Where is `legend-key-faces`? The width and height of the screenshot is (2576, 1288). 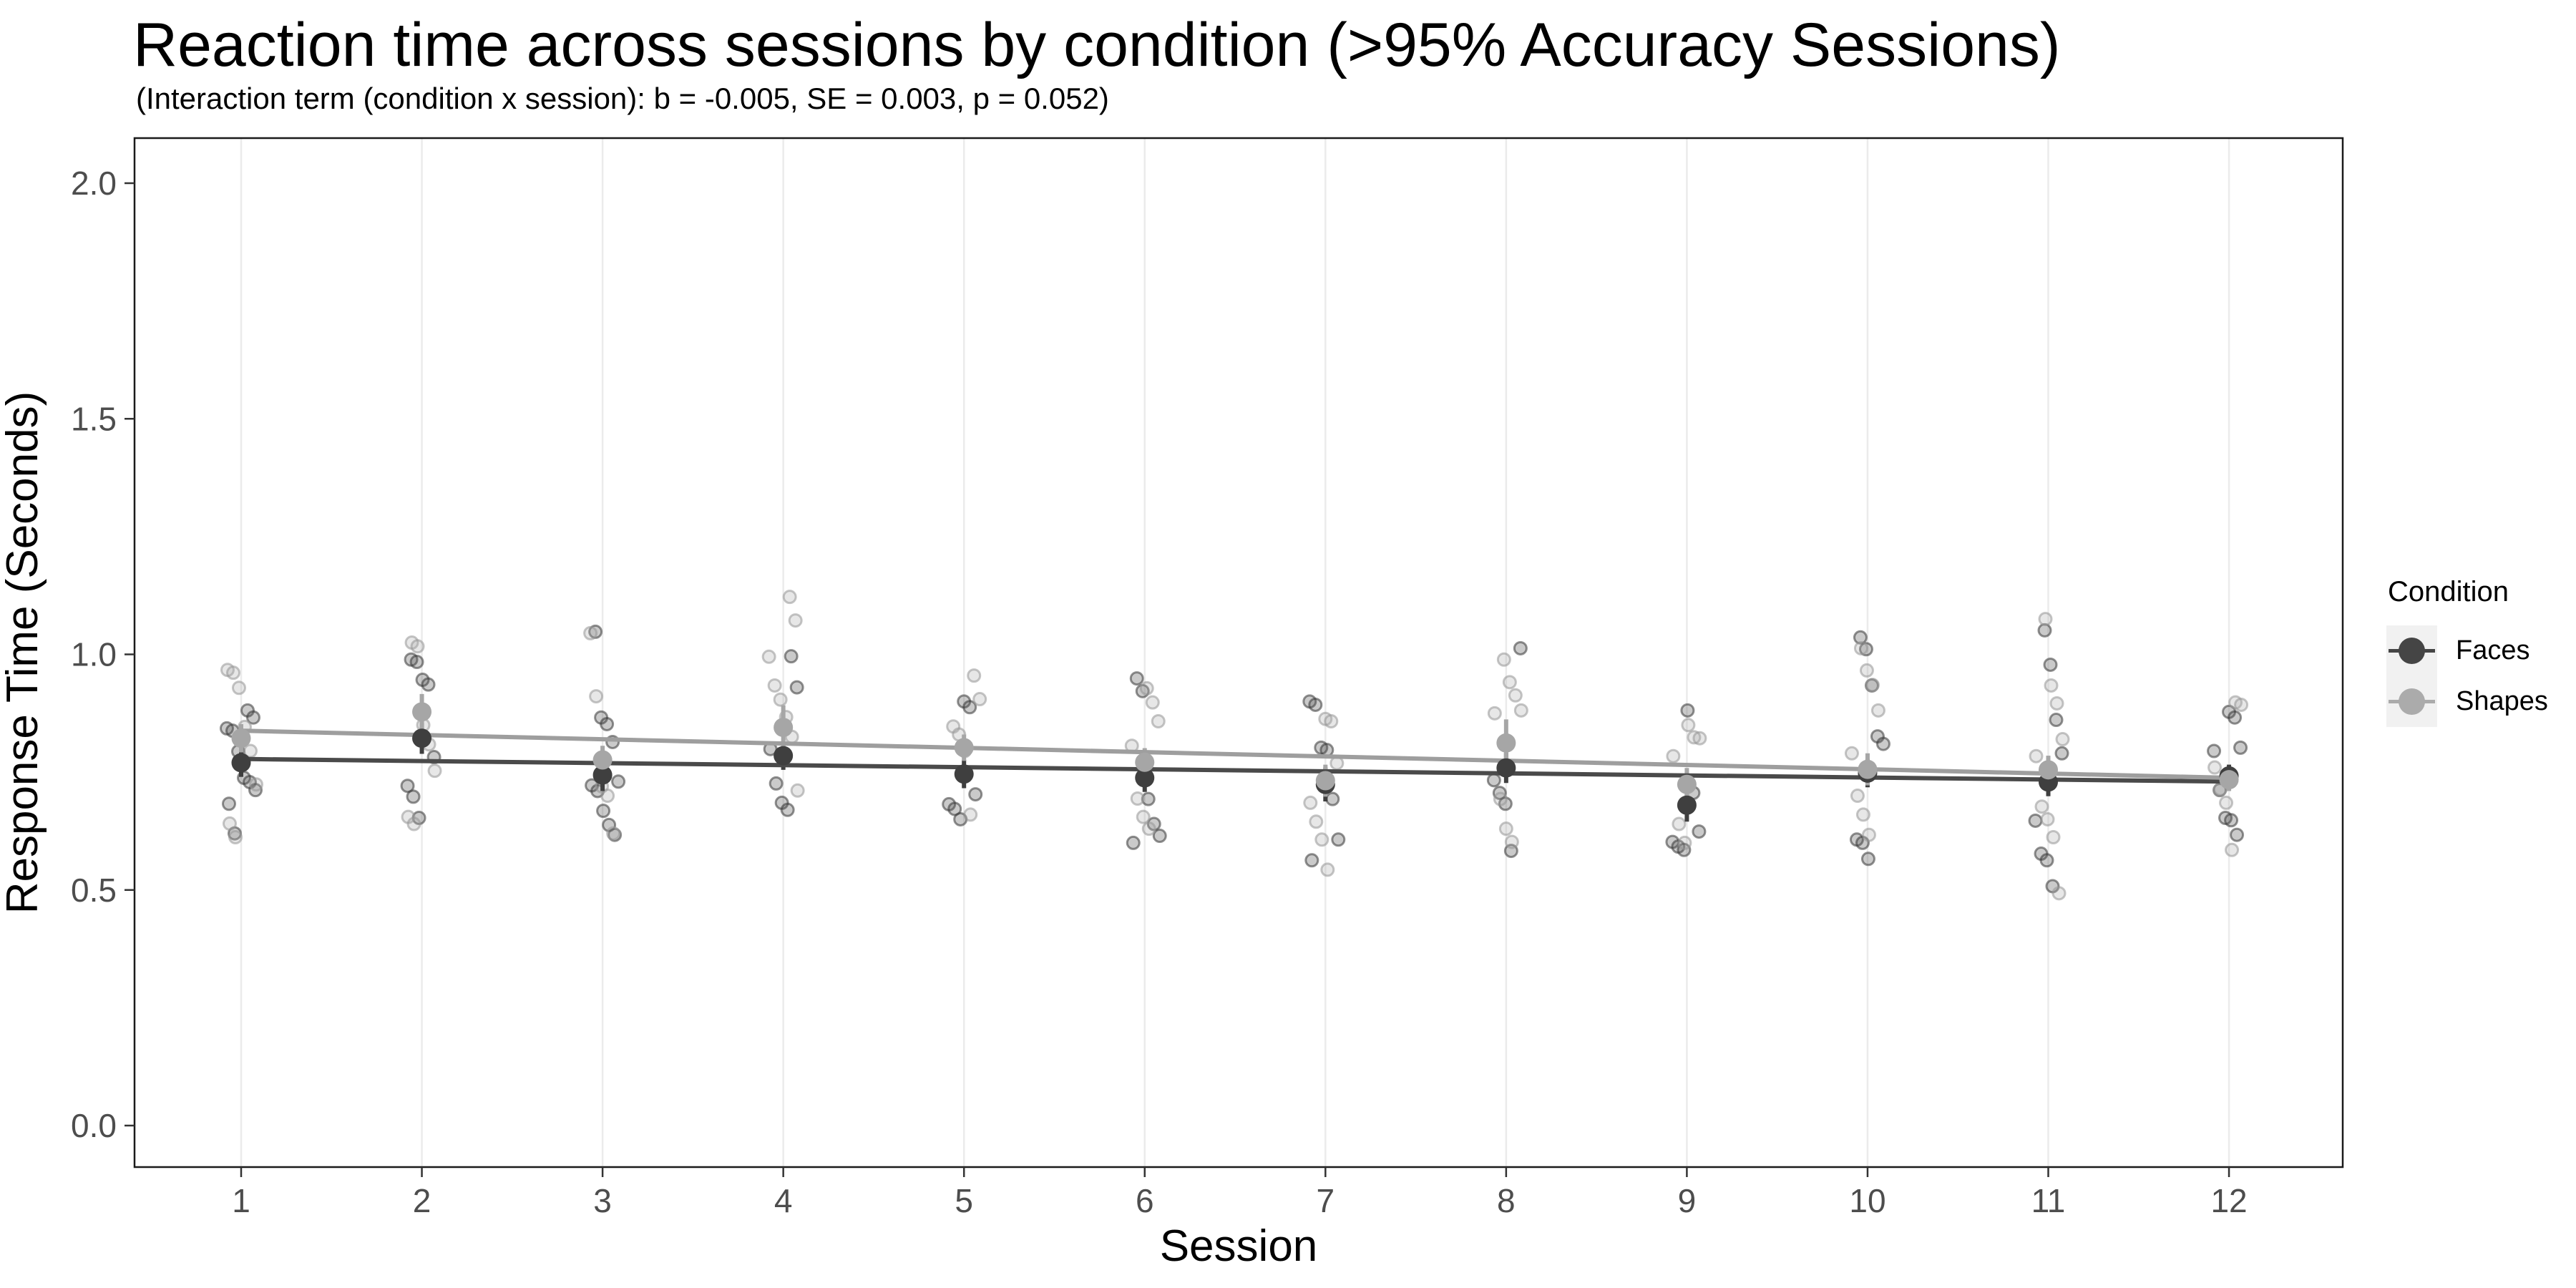 legend-key-faces is located at coordinates (2411, 650).